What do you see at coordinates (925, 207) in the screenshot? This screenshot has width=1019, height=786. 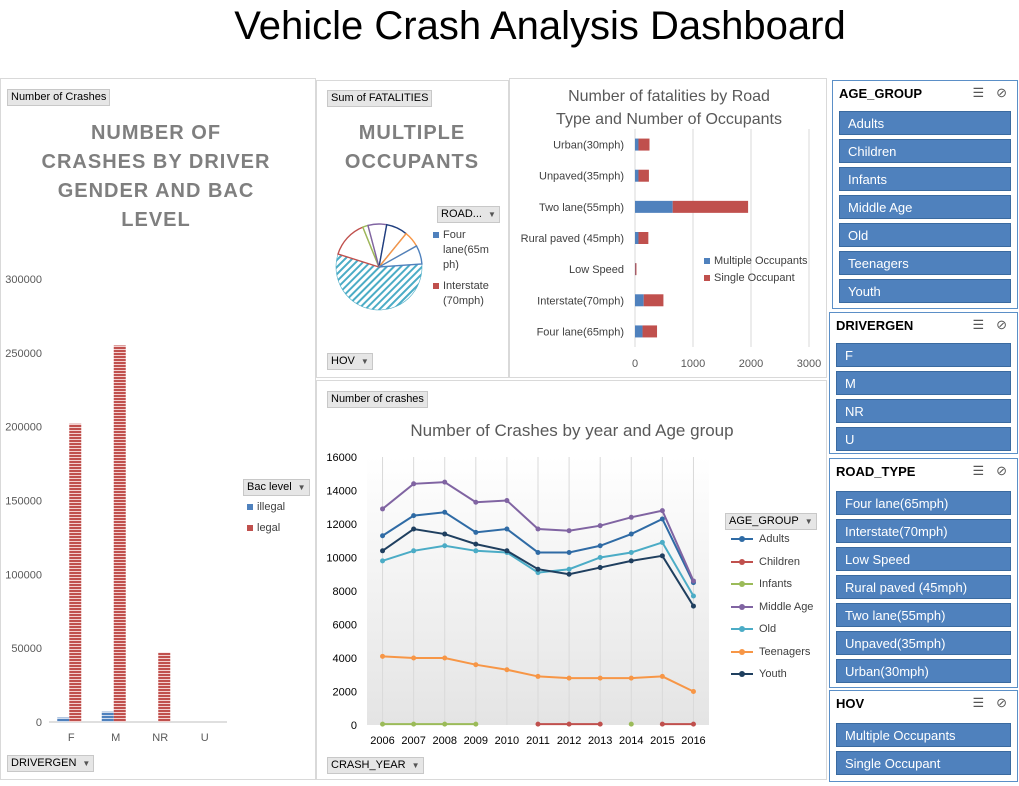 I see `slicer-item-middle-age: Middle Age` at bounding box center [925, 207].